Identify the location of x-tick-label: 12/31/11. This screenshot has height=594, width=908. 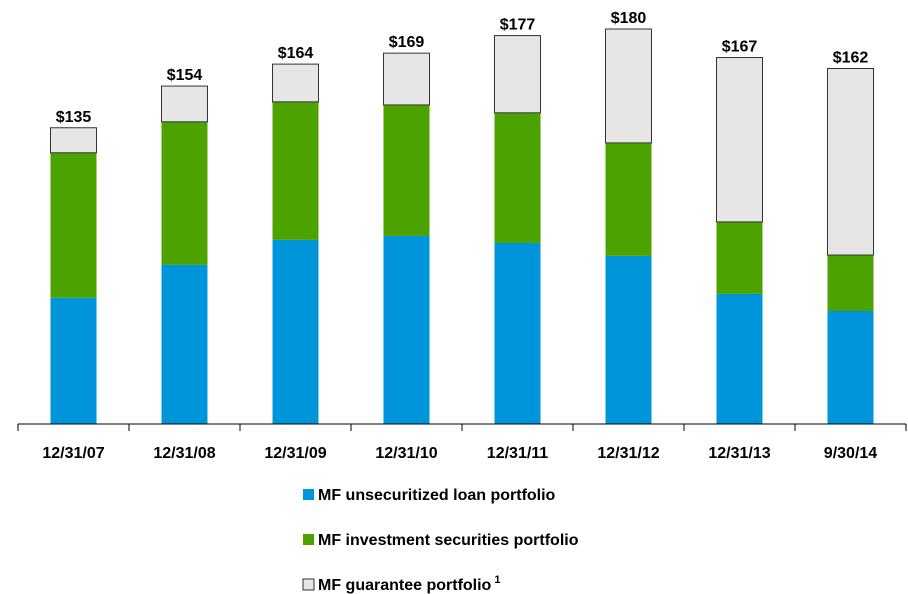
(518, 453).